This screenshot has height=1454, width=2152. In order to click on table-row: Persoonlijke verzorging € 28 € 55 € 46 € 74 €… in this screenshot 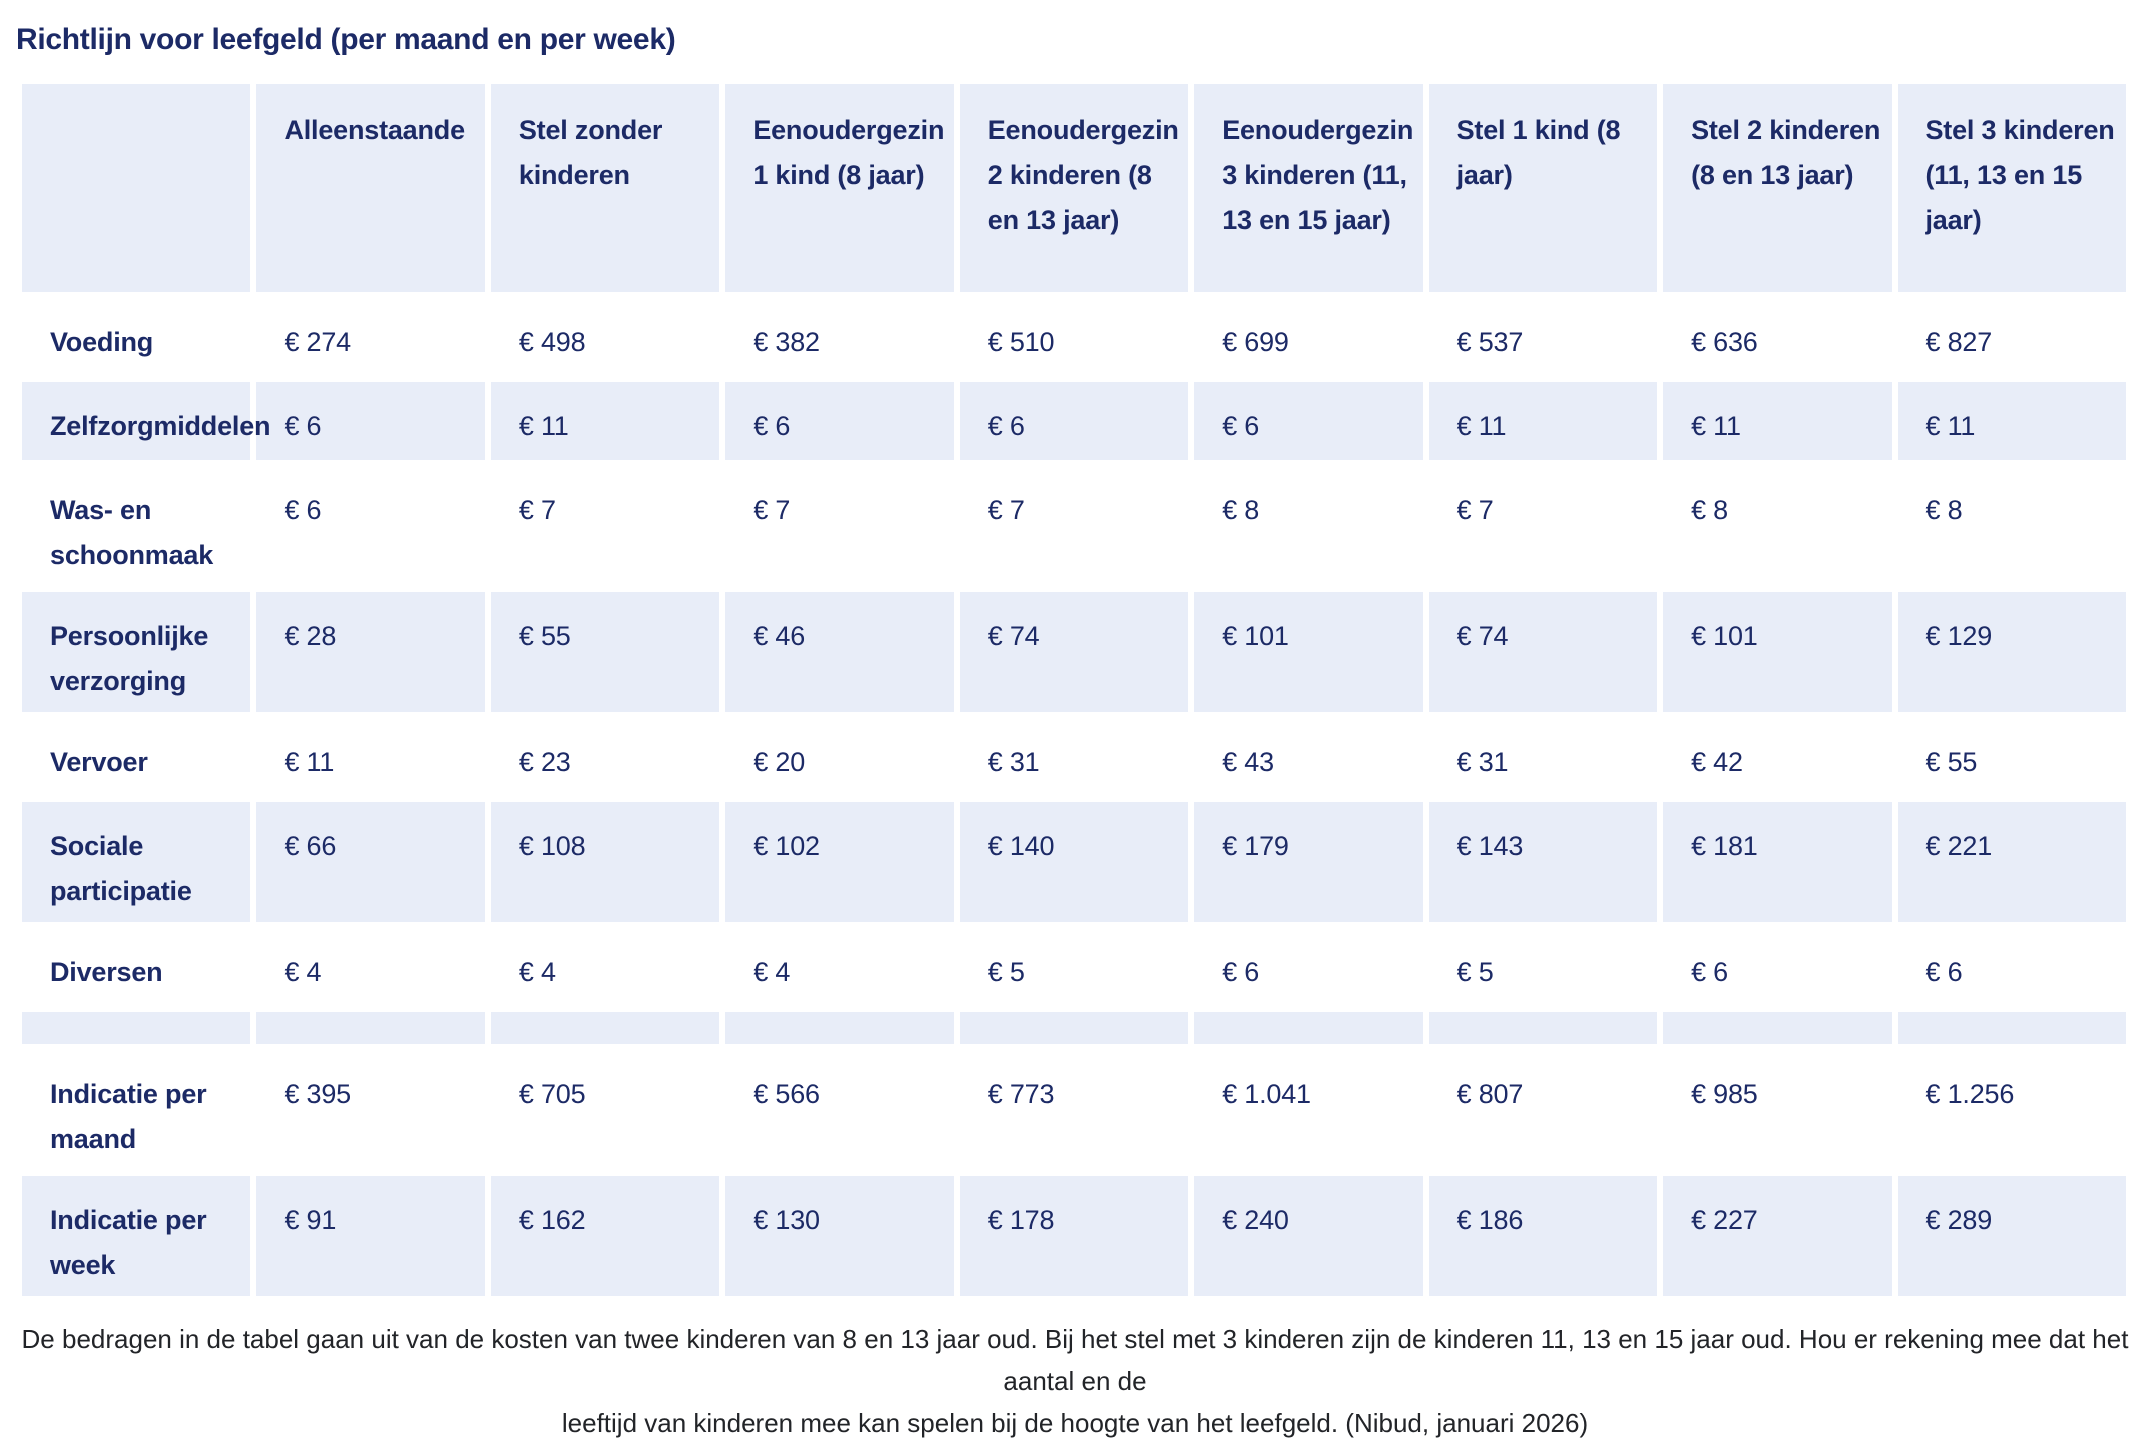, I will do `click(1074, 652)`.